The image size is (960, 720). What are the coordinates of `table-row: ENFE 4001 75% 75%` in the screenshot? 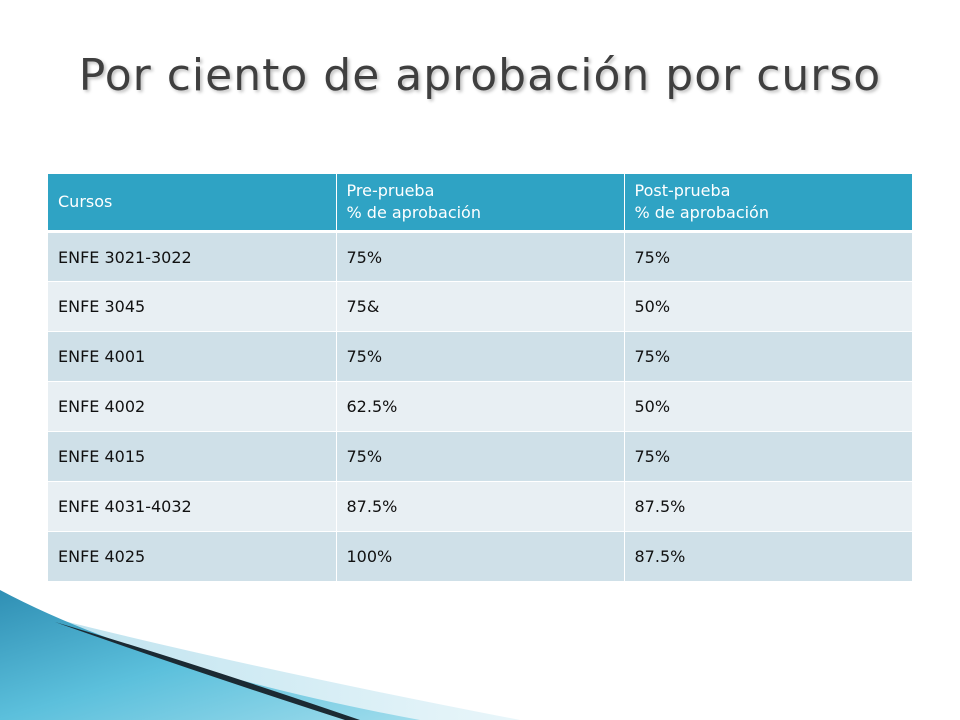 It's located at (480, 356).